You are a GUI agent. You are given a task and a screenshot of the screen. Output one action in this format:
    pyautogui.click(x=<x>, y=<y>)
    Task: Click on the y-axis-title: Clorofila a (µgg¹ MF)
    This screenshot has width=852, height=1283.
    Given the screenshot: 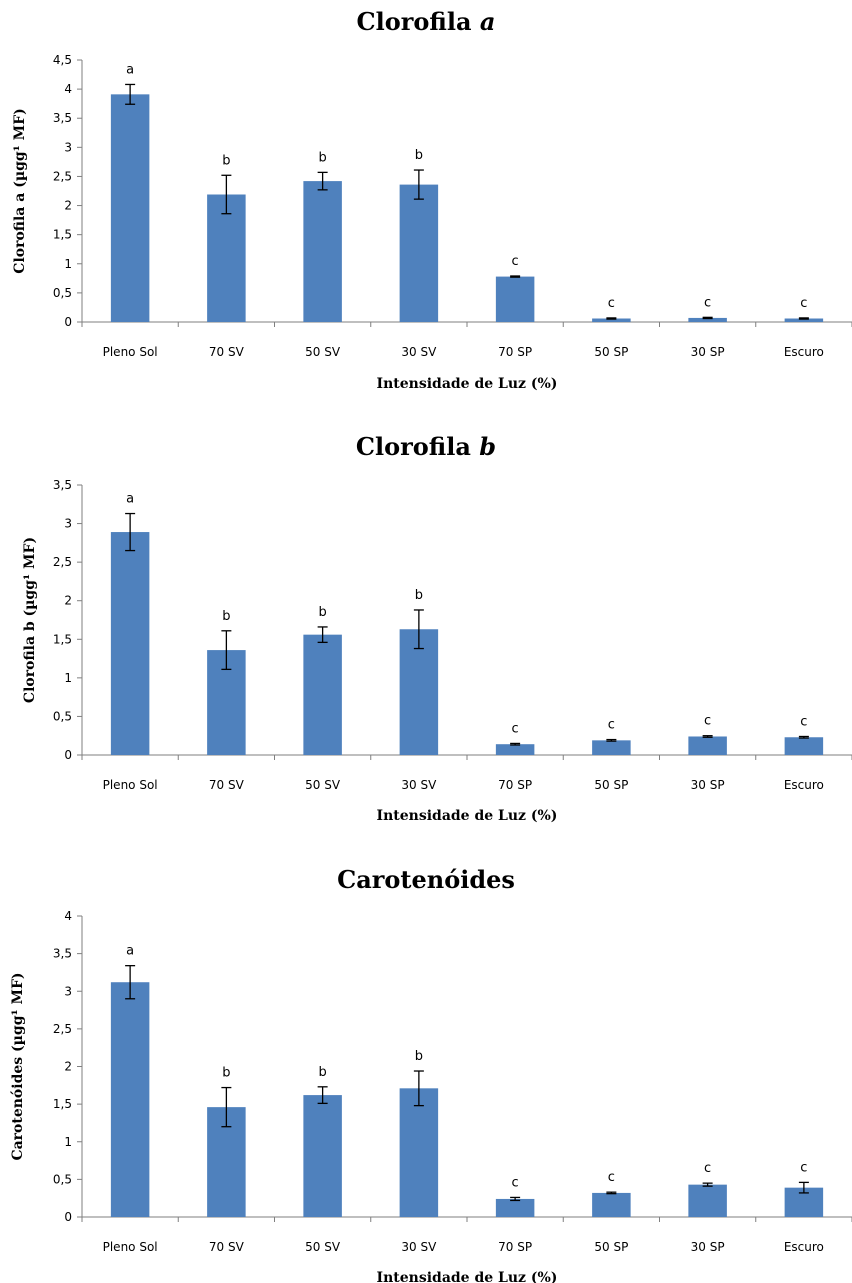 What is the action you would take?
    pyautogui.click(x=20, y=190)
    